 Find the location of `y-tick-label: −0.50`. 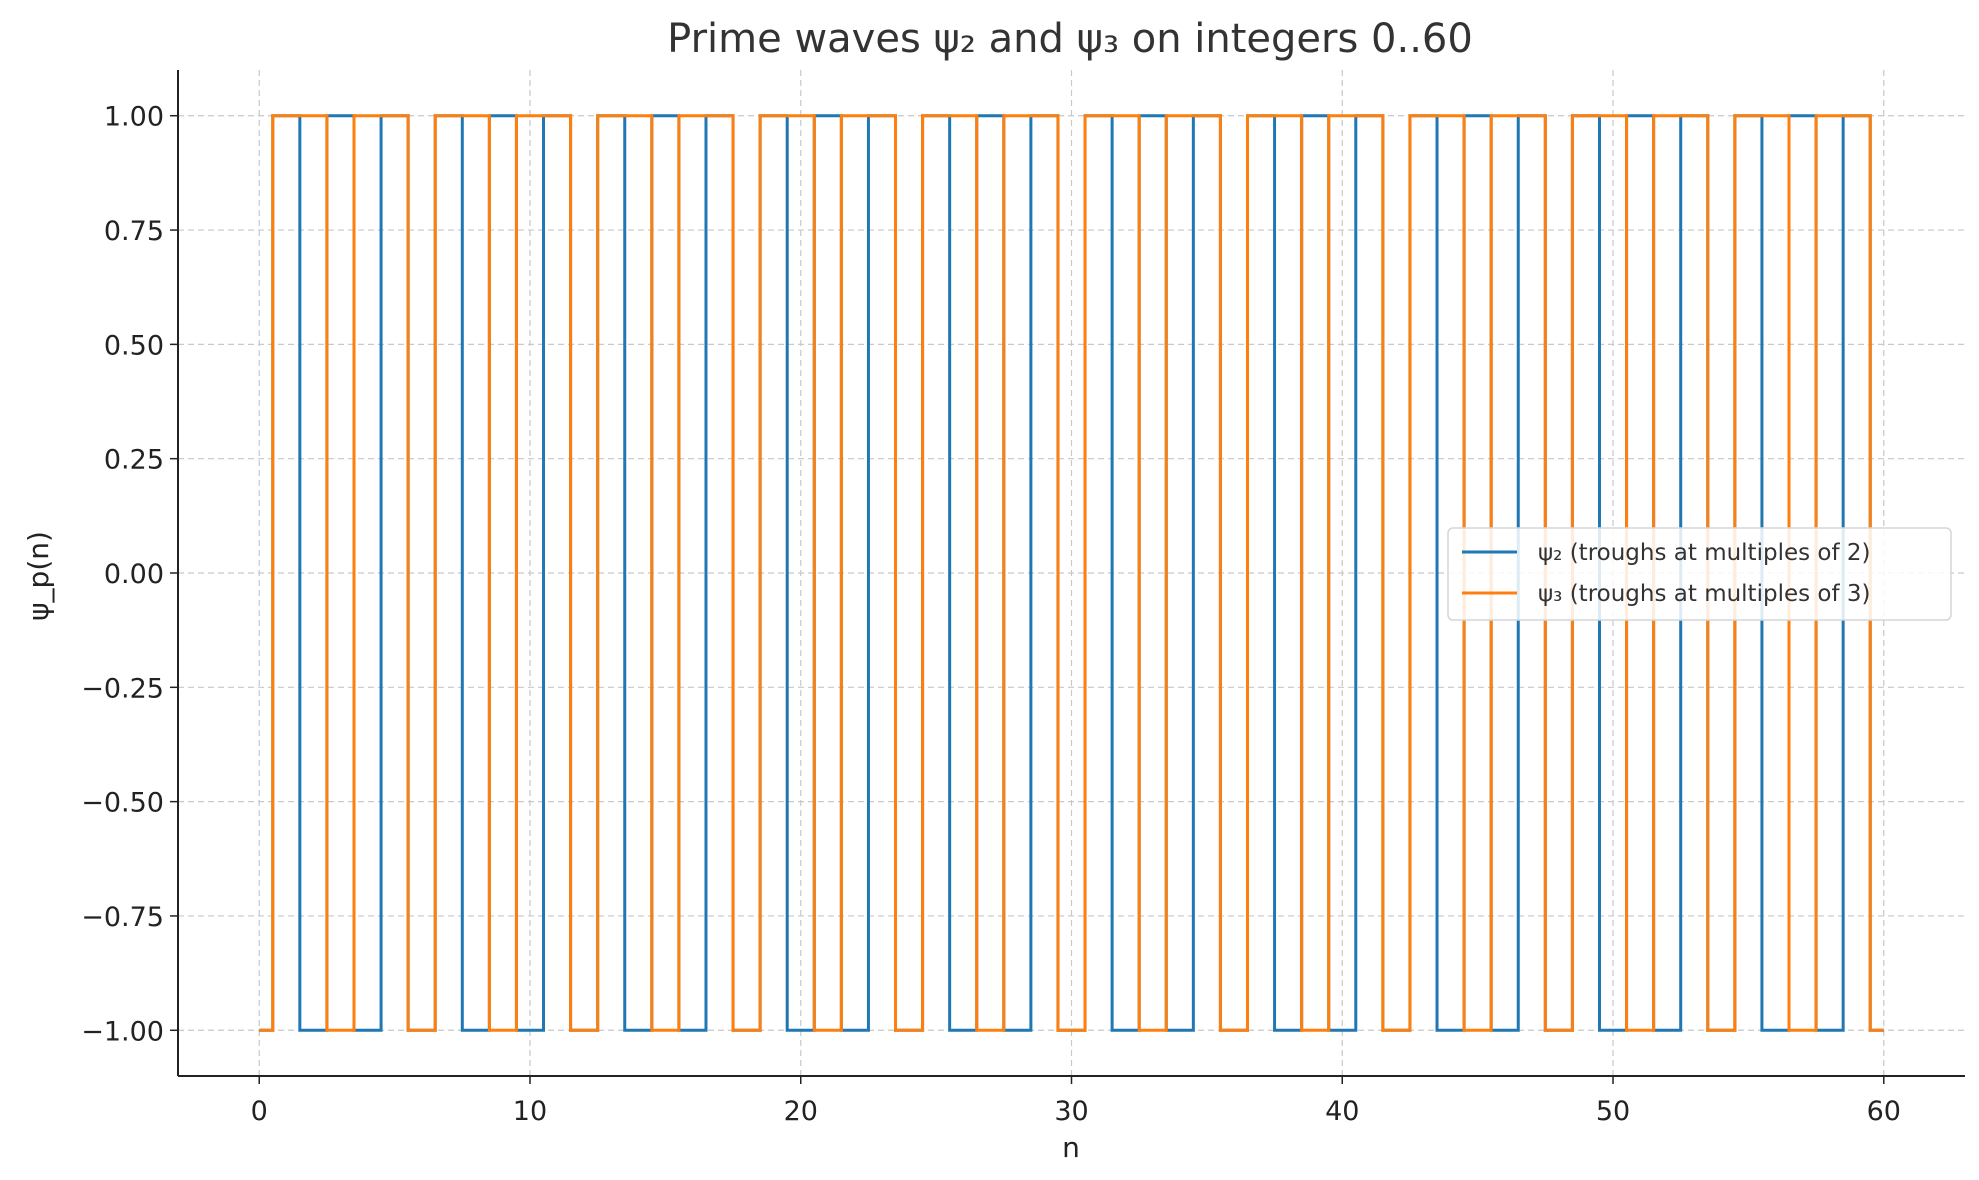

y-tick-label: −0.50 is located at coordinates (122, 803).